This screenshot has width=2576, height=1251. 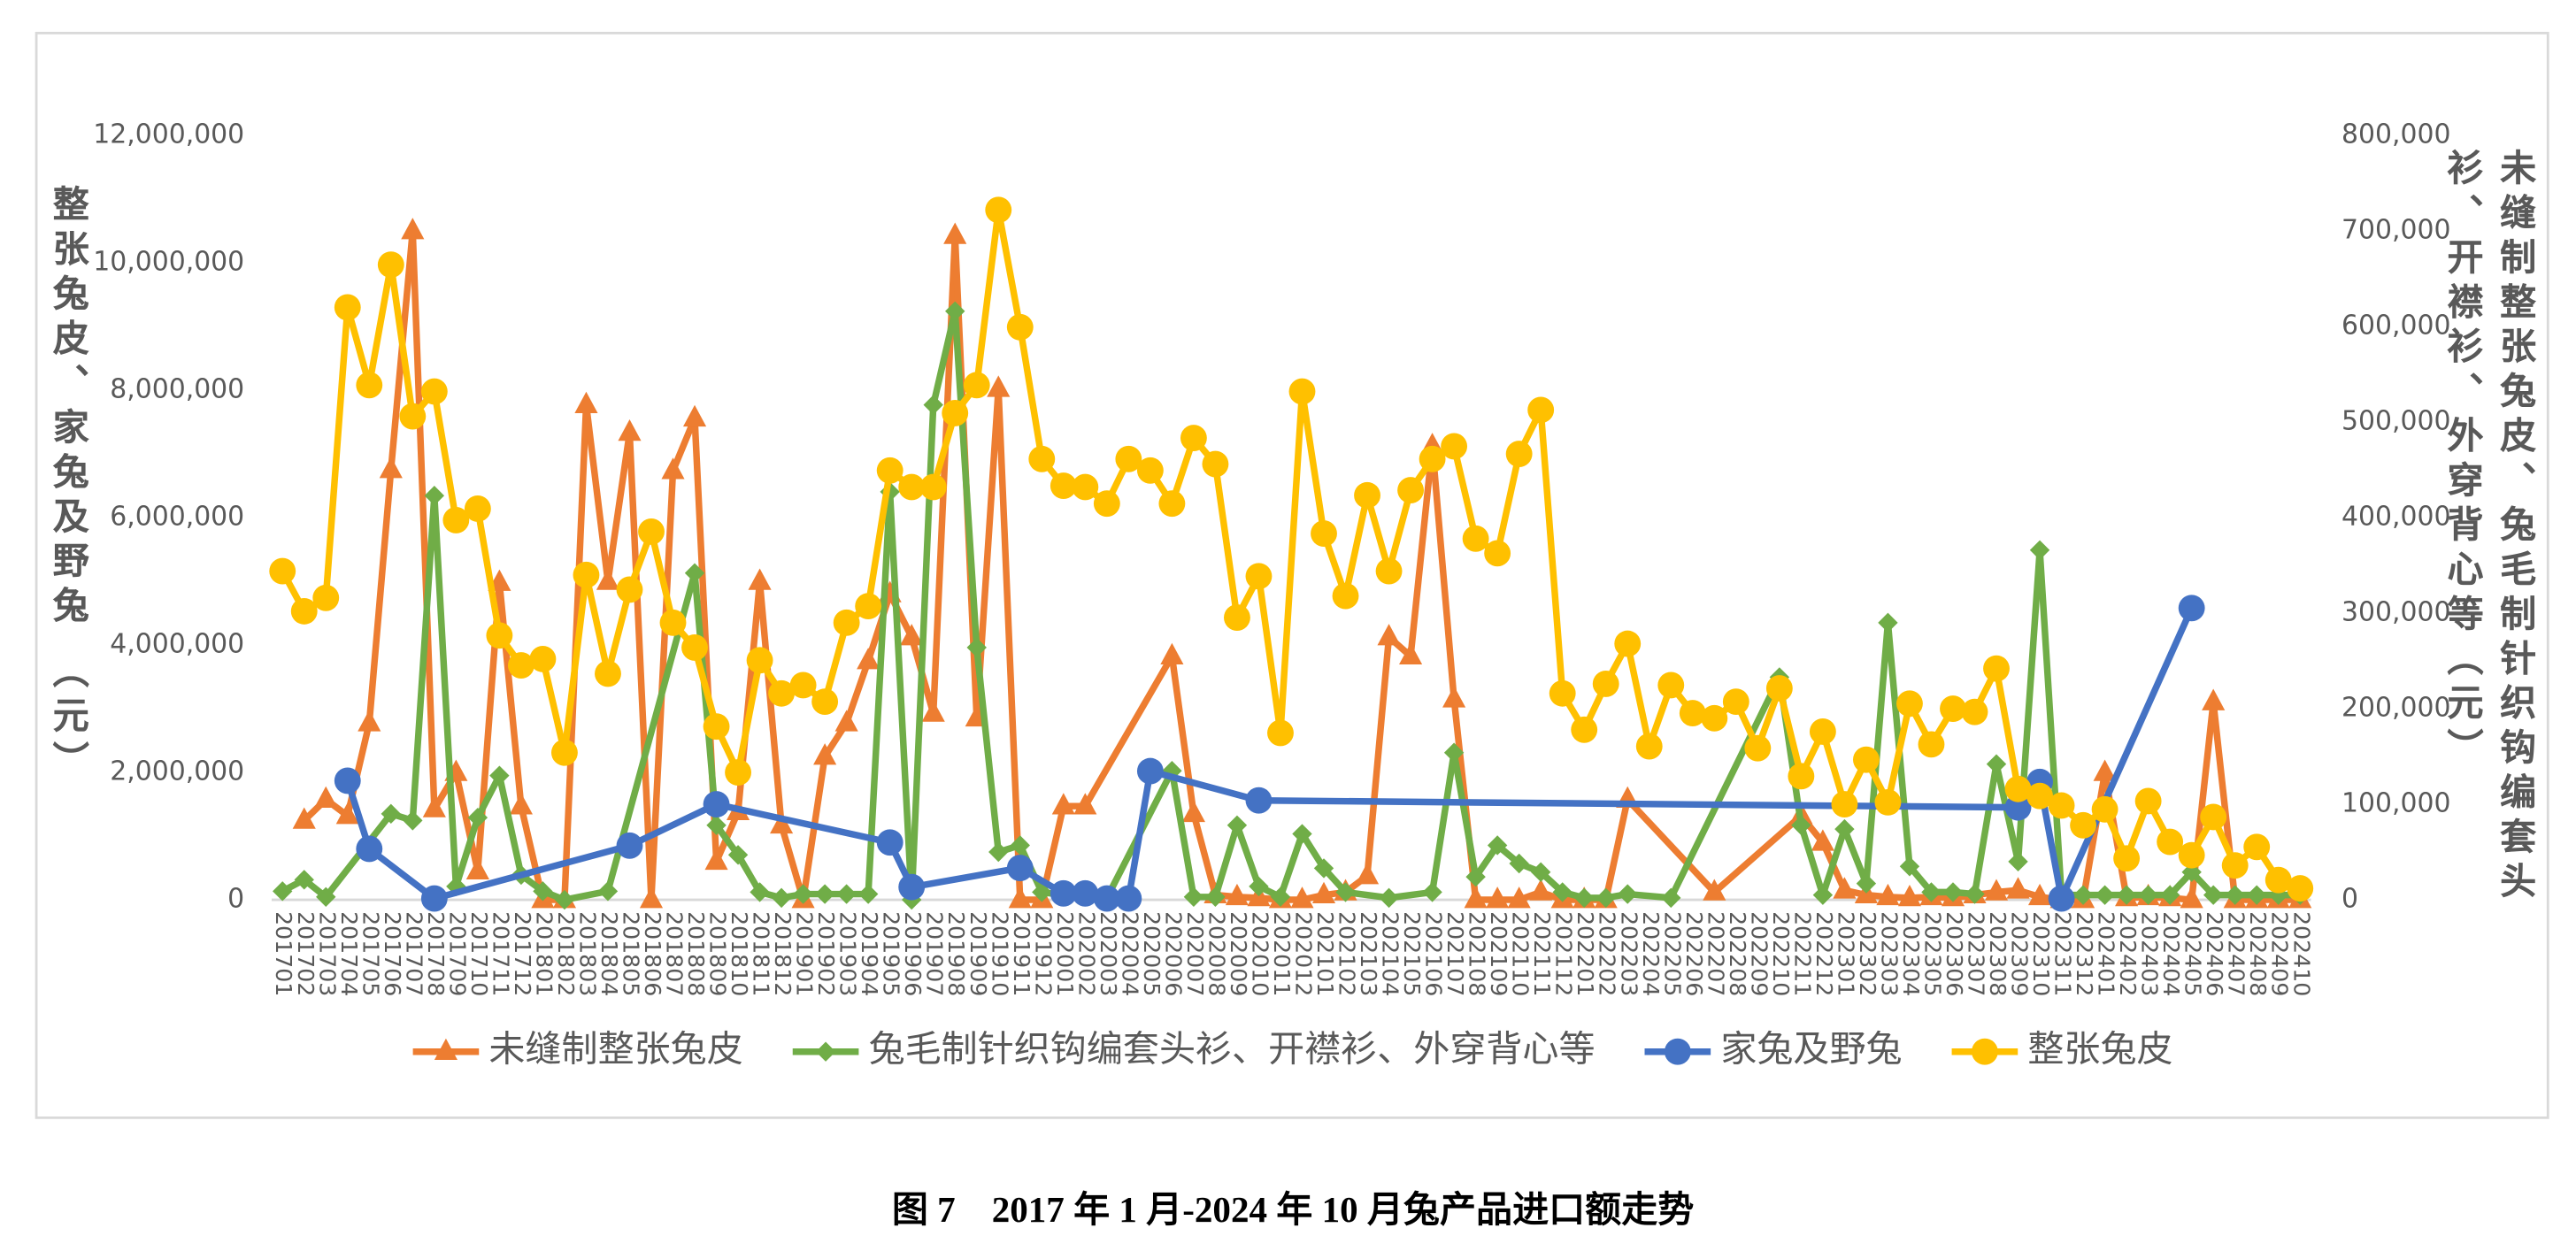 What do you see at coordinates (1325, 953) in the screenshot?
I see `x-tick-label: 202101` at bounding box center [1325, 953].